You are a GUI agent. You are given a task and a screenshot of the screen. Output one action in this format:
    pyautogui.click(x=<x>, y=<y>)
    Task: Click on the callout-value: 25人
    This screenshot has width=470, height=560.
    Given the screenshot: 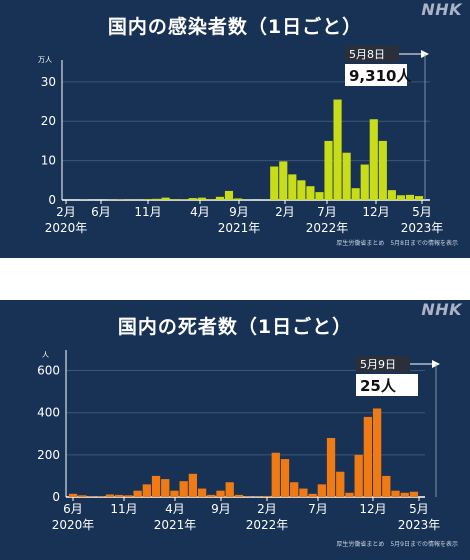 What is the action you would take?
    pyautogui.click(x=378, y=386)
    